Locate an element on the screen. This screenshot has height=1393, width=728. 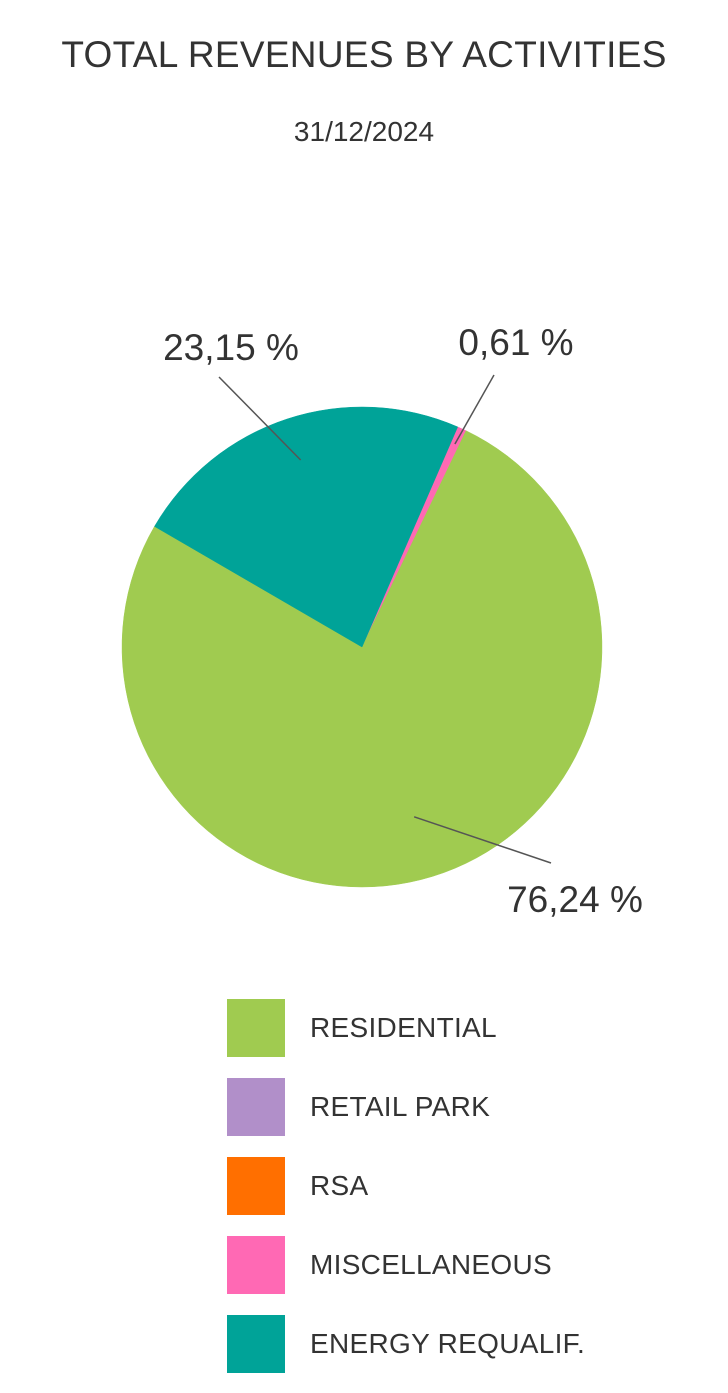
legend-item-energy-requalif: ENERGY REQUALIF. is located at coordinates (406, 1343).